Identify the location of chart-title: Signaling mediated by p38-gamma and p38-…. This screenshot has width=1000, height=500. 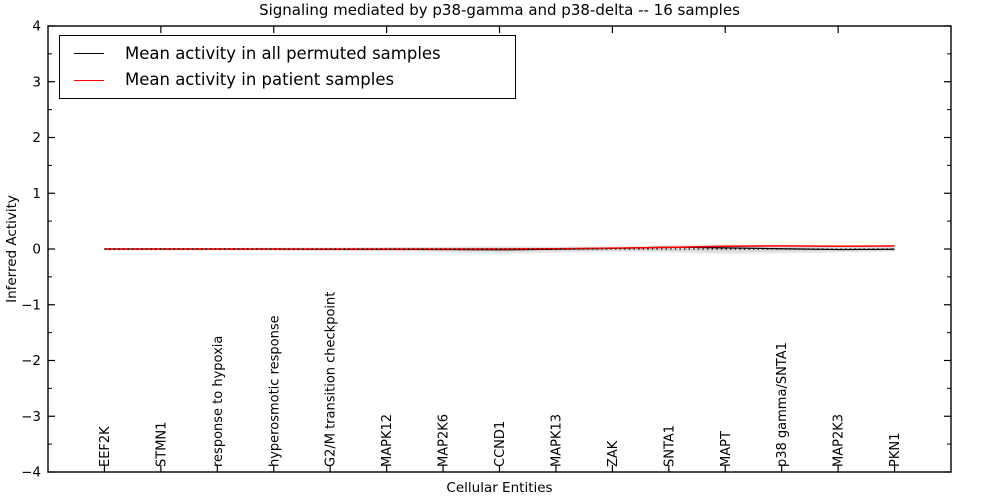
(499, 10).